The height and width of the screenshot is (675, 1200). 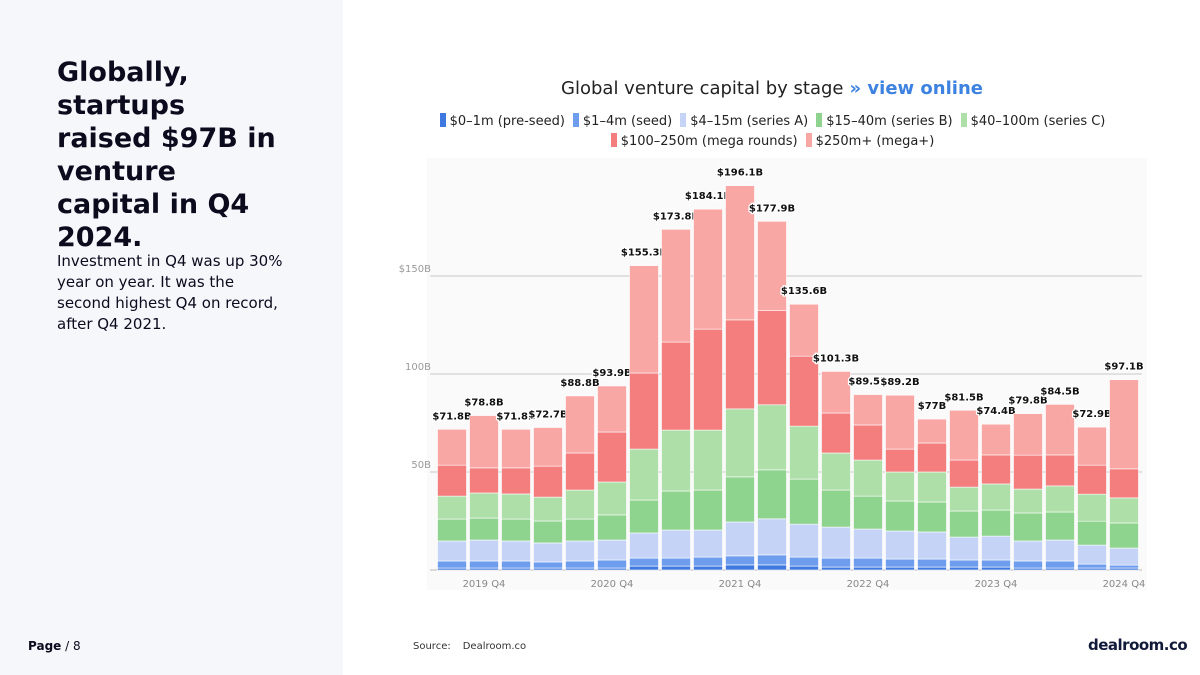 I want to click on total-label: $101.3B, so click(x=836, y=358).